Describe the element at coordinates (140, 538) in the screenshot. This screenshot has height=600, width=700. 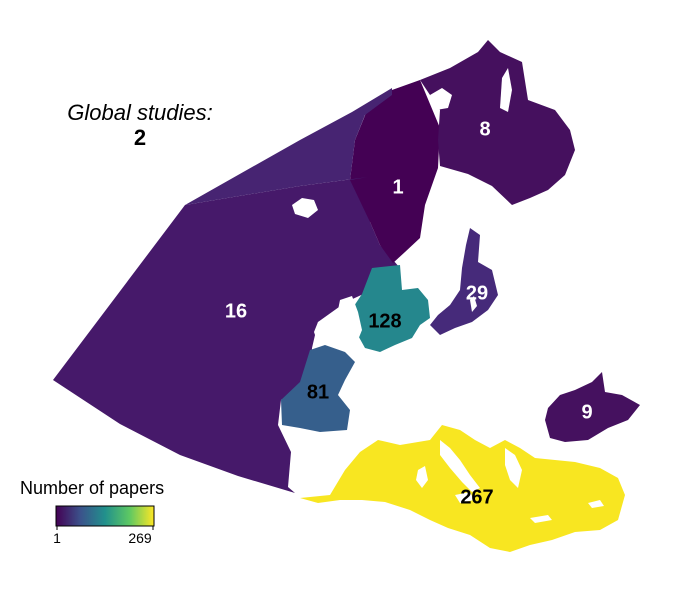
I see `legend-max-label: 269` at that location.